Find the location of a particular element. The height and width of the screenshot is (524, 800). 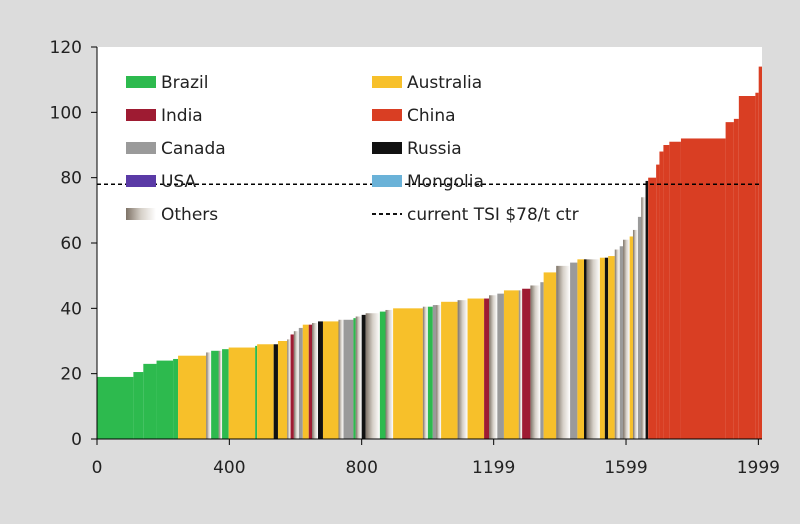

x-tick-label-1199: 1199 is located at coordinates (493, 468).